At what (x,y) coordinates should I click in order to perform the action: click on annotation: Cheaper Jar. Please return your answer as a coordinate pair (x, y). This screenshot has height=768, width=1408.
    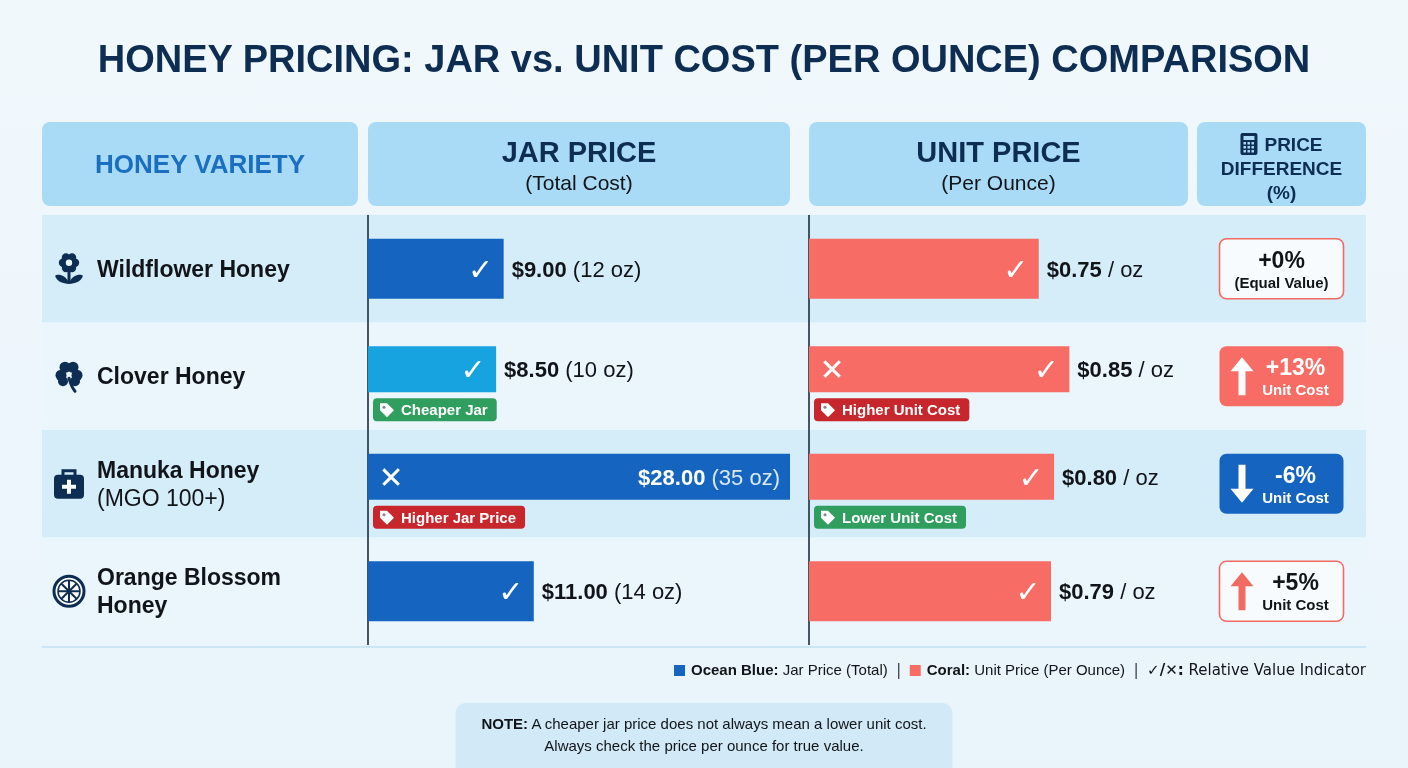
    Looking at the image, I should click on (444, 410).